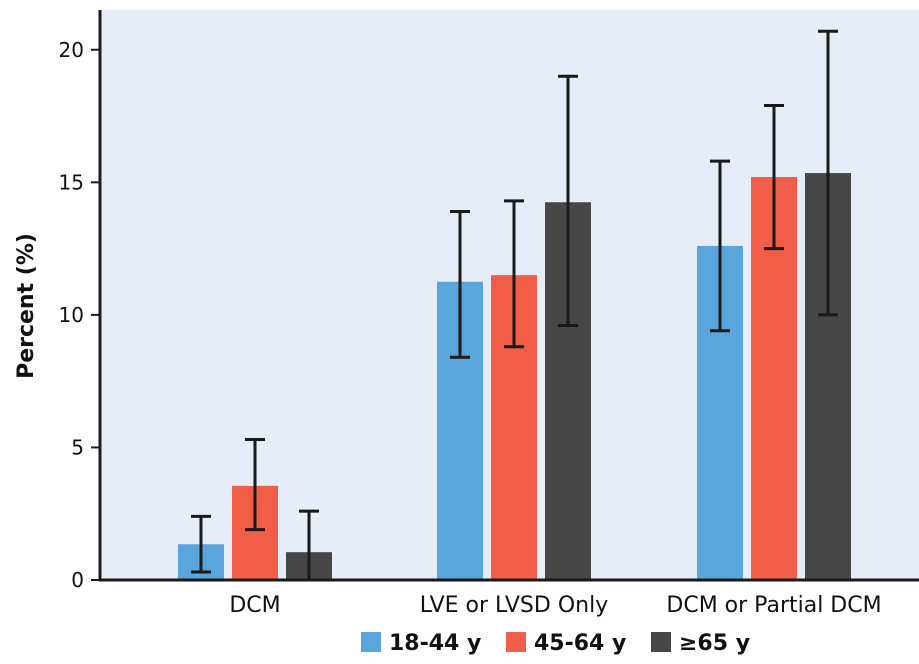 The height and width of the screenshot is (664, 919). I want to click on legend-label-1: 18-44 y, so click(435, 643).